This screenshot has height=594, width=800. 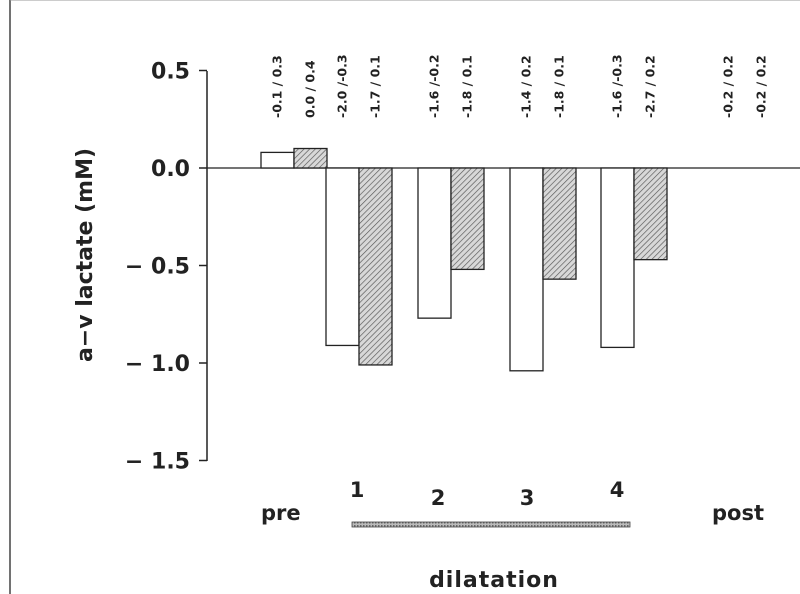 I want to click on range-label: -0.1 / 0.3, so click(x=277, y=86).